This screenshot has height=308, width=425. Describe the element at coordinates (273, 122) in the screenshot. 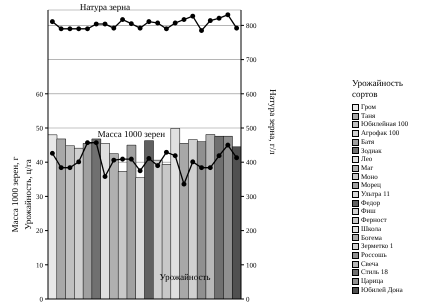

I see `y2-axis-title: Натура зерна, г/л` at that location.